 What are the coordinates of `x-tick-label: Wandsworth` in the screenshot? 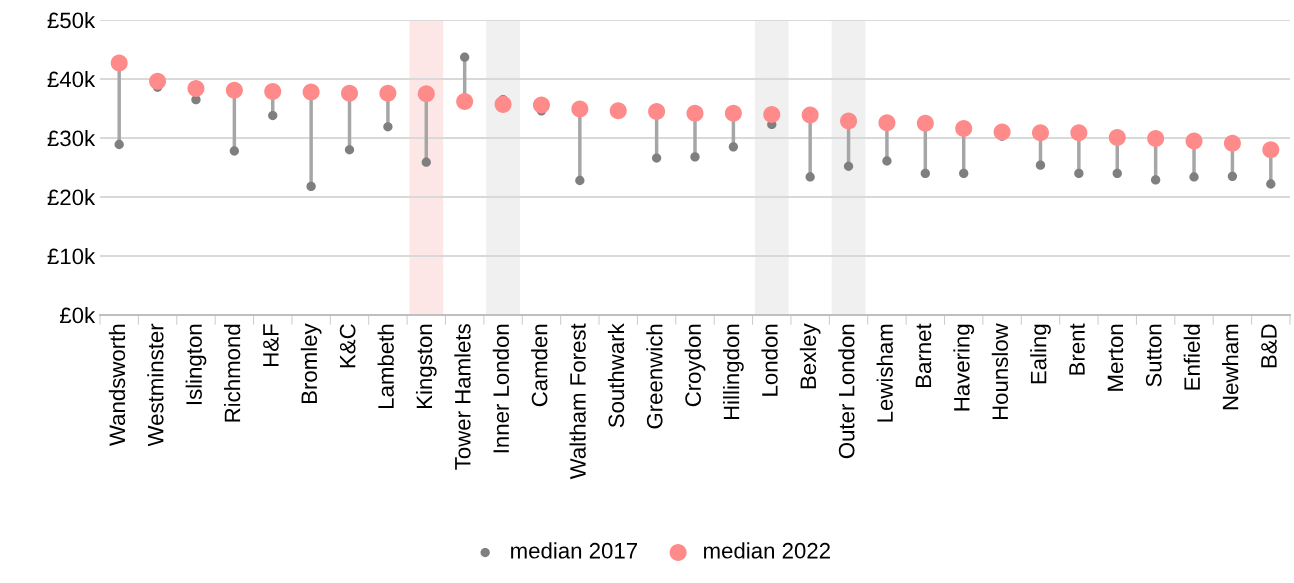 It's located at (117, 385).